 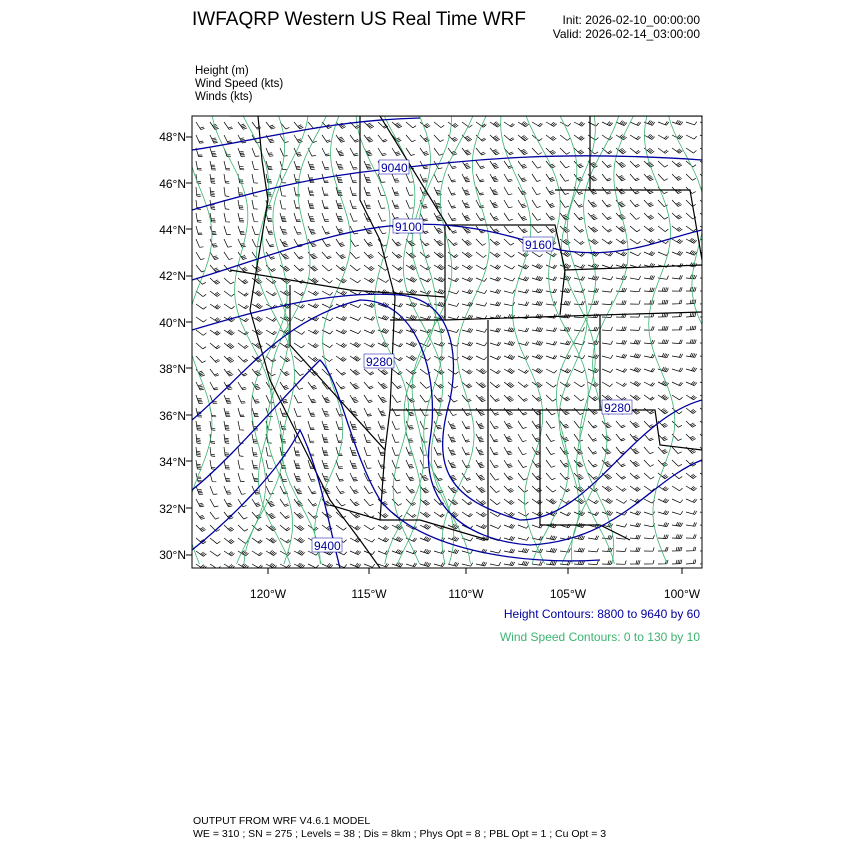 What do you see at coordinates (359, 19) in the screenshot?
I see `plot-title: IWFAQRP Western US Real Time WRF` at bounding box center [359, 19].